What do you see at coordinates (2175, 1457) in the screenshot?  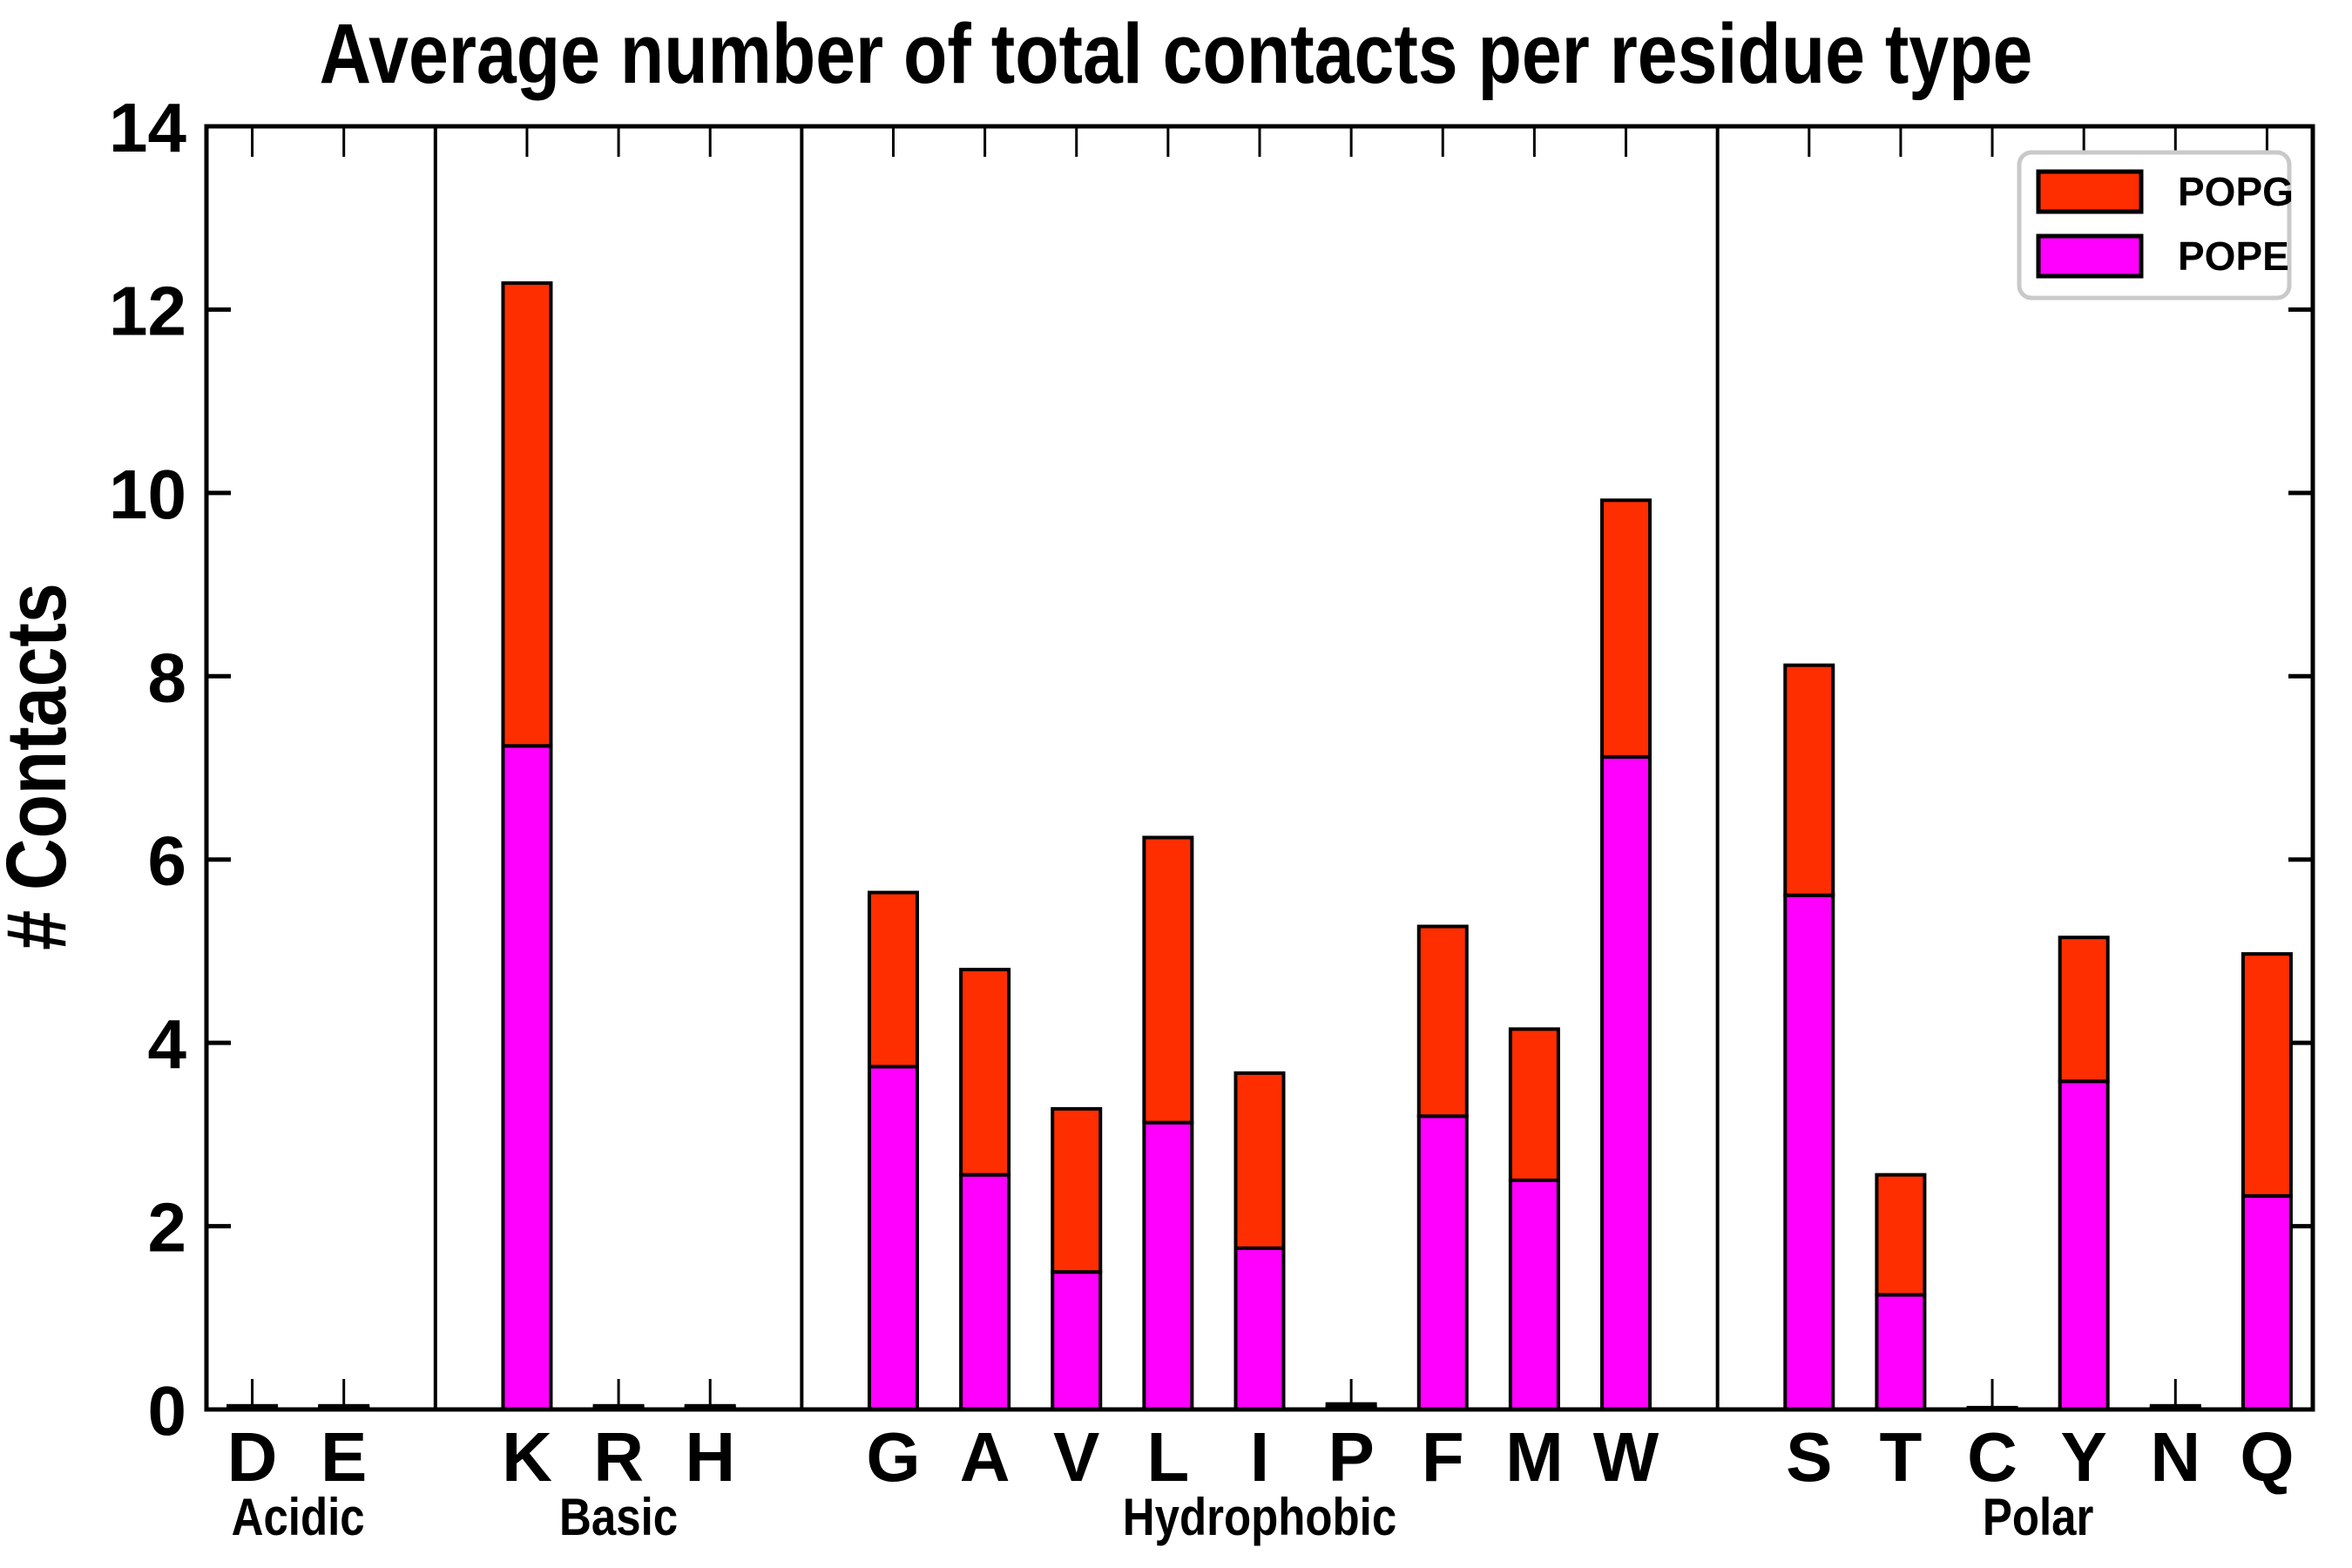 I see `x-category-label-N: N` at bounding box center [2175, 1457].